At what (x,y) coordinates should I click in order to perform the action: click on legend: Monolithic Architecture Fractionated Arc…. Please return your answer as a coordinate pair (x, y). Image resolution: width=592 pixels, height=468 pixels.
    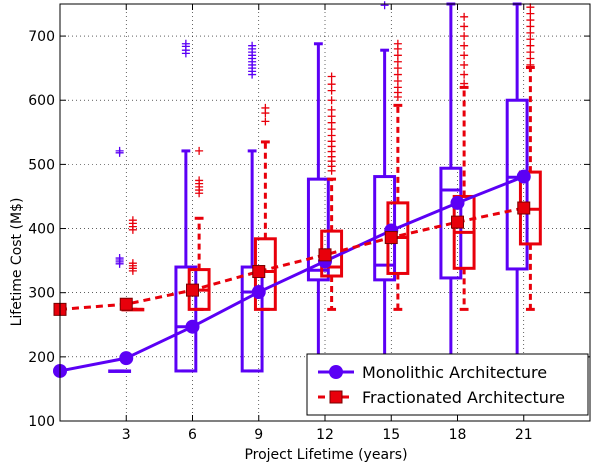
    Looking at the image, I should click on (447, 384).